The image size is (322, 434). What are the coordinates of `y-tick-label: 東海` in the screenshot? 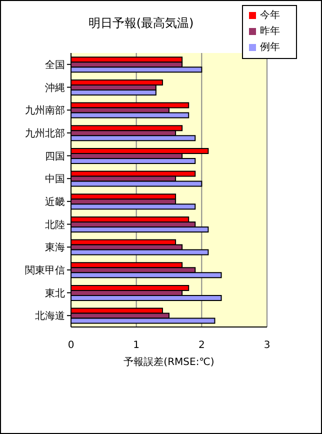 It's located at (55, 248).